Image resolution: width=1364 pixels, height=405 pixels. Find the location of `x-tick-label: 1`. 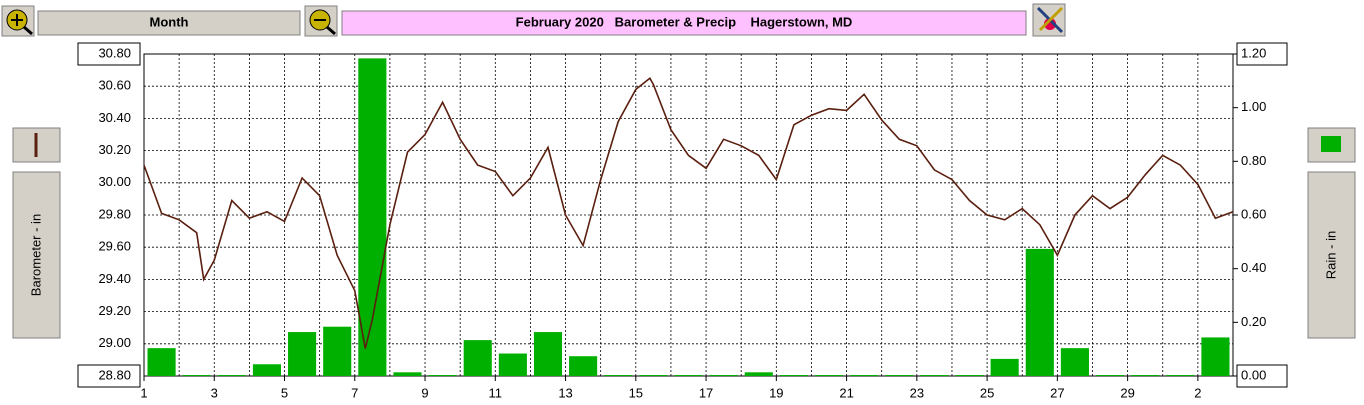

x-tick-label: 1 is located at coordinates (143, 392).